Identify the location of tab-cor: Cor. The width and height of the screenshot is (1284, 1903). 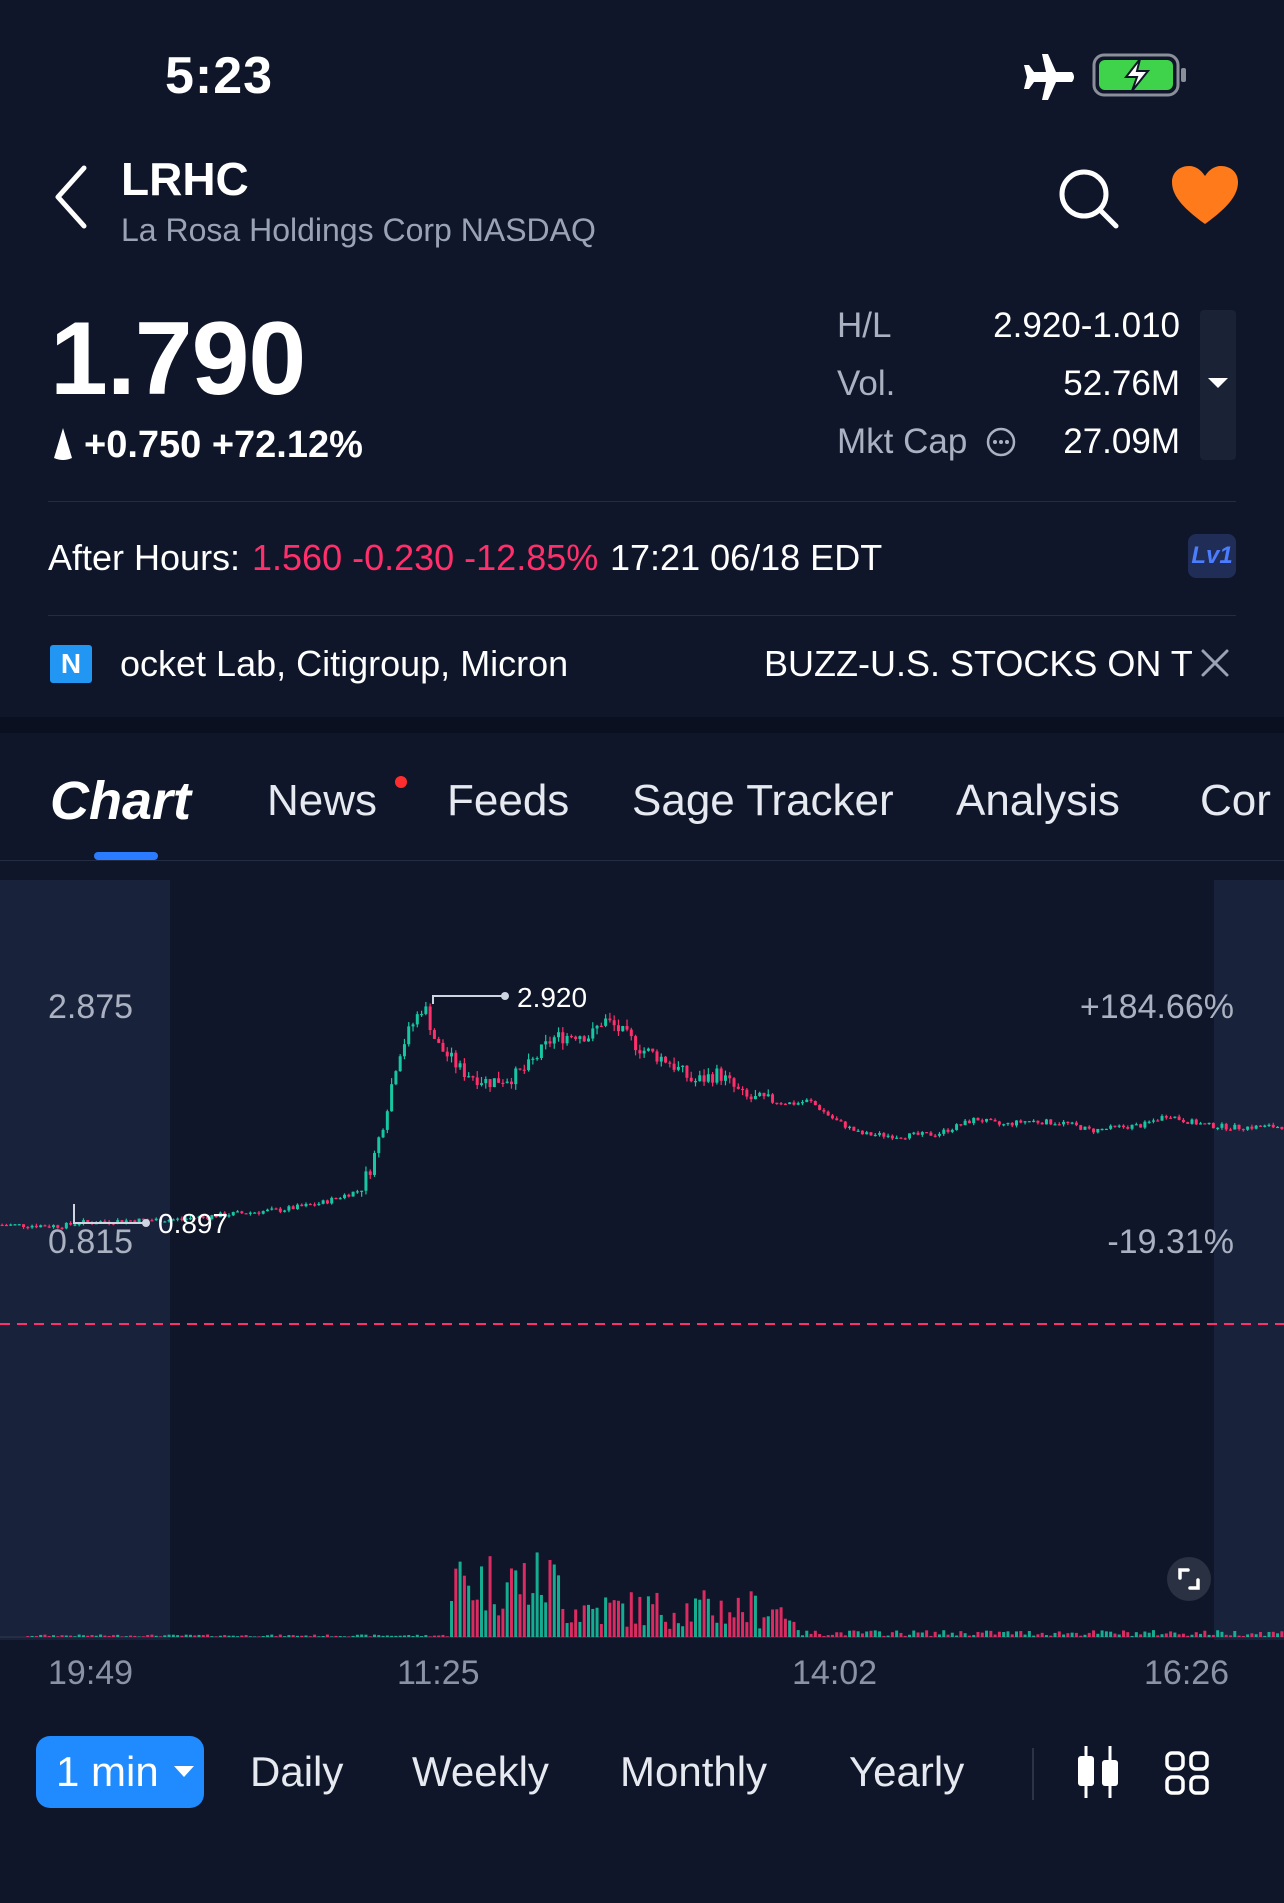
(1235, 800).